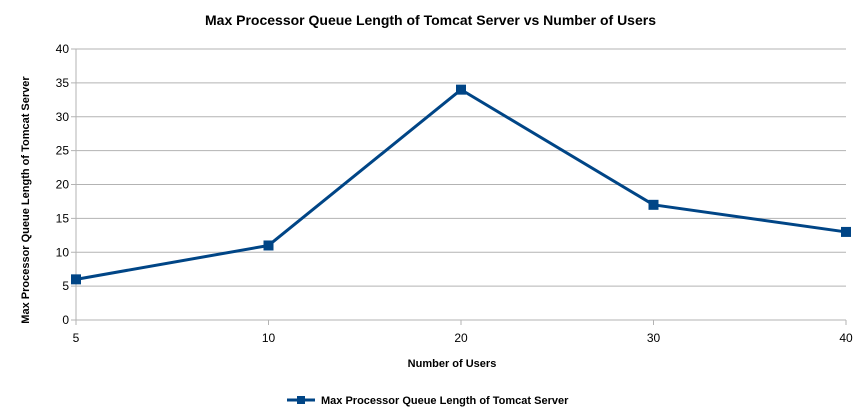  Describe the element at coordinates (301, 400) in the screenshot. I see `legend-marker-swatch` at that location.